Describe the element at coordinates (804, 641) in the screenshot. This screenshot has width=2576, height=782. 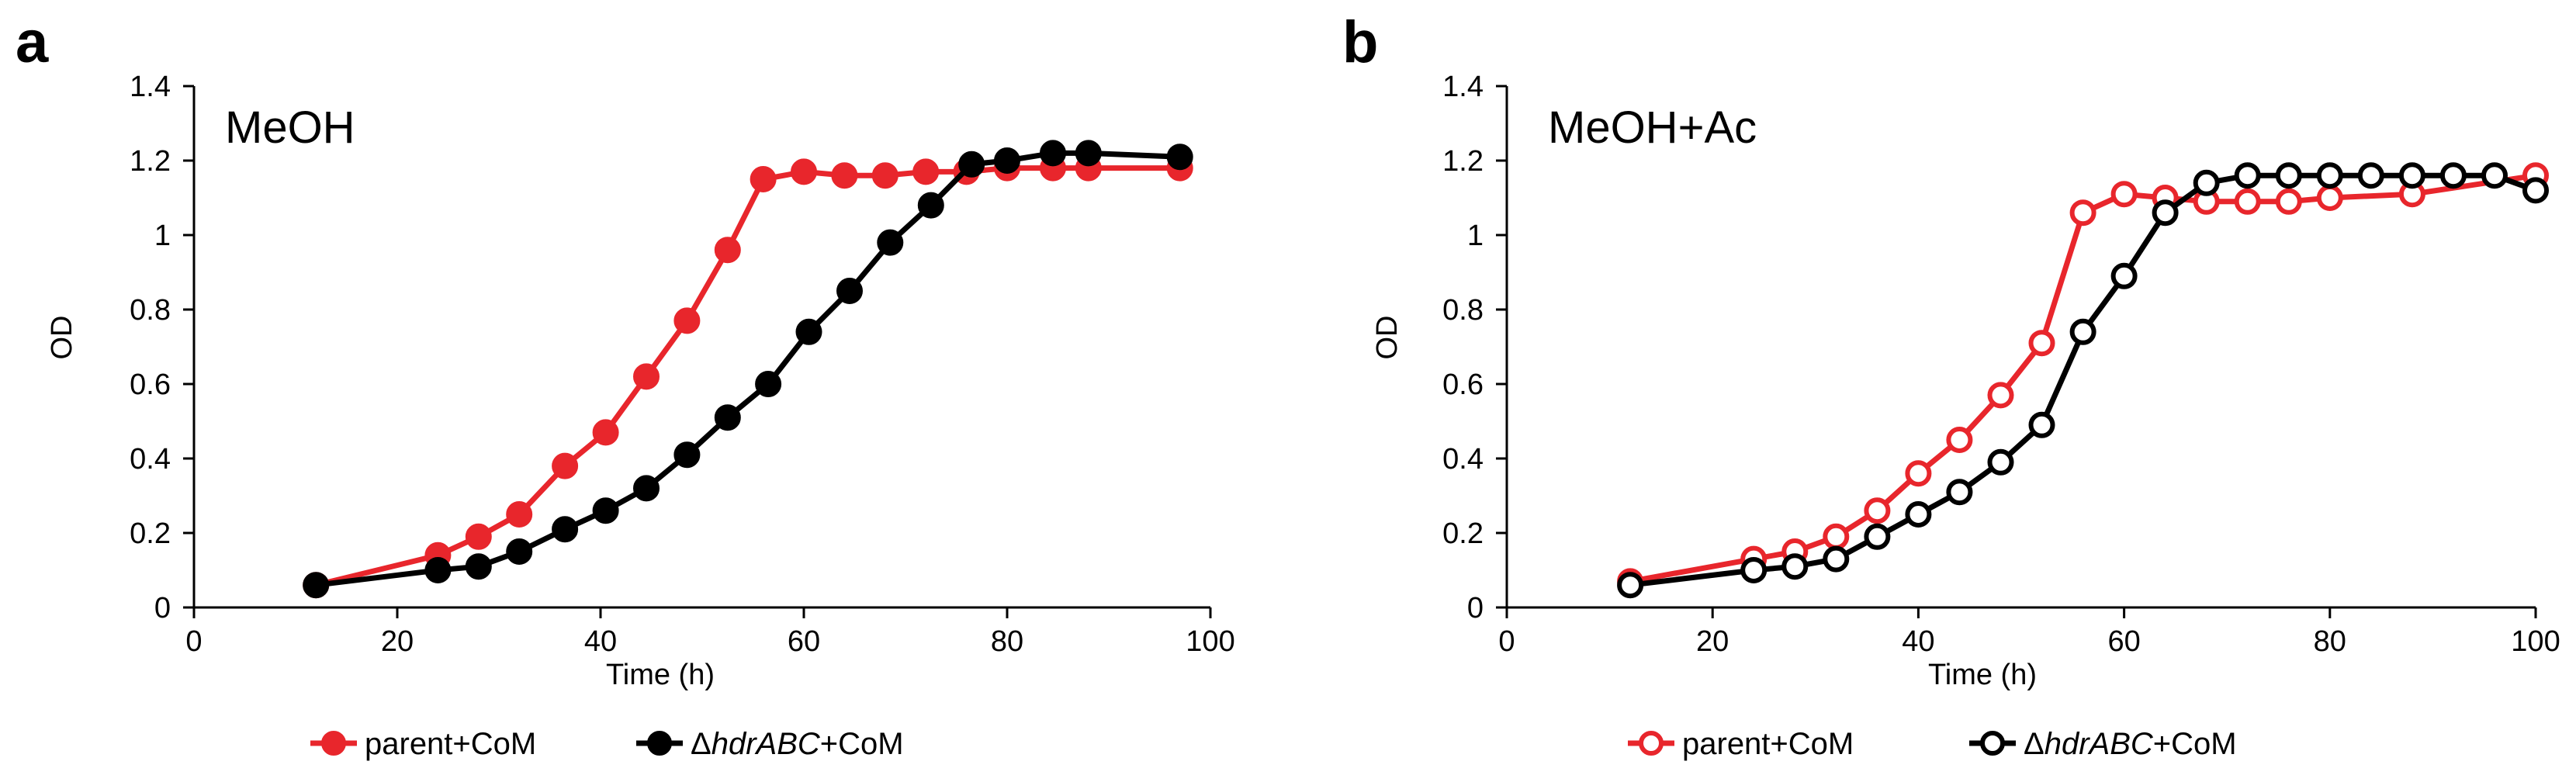
I see `x-tick-label: 60` at that location.